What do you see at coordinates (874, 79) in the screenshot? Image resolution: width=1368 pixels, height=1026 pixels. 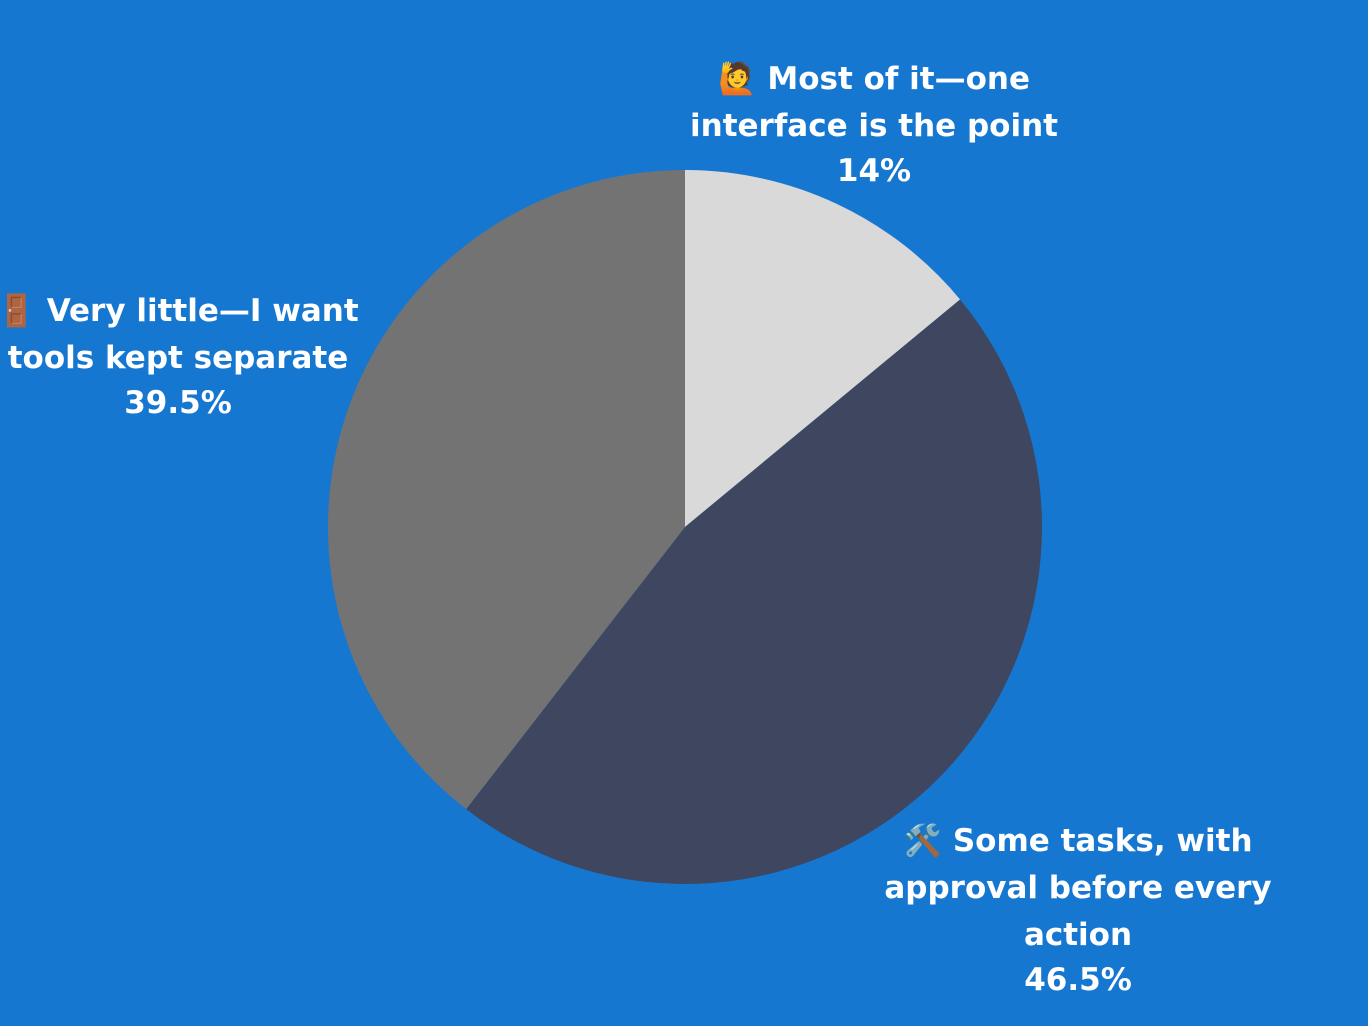 I see `slice-label-line: 🙋 Most of it—one` at bounding box center [874, 79].